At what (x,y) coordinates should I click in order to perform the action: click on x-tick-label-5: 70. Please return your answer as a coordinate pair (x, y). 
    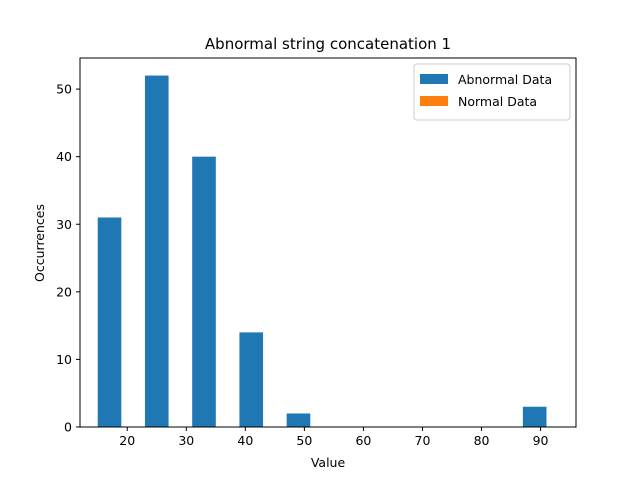
    Looking at the image, I should click on (423, 440).